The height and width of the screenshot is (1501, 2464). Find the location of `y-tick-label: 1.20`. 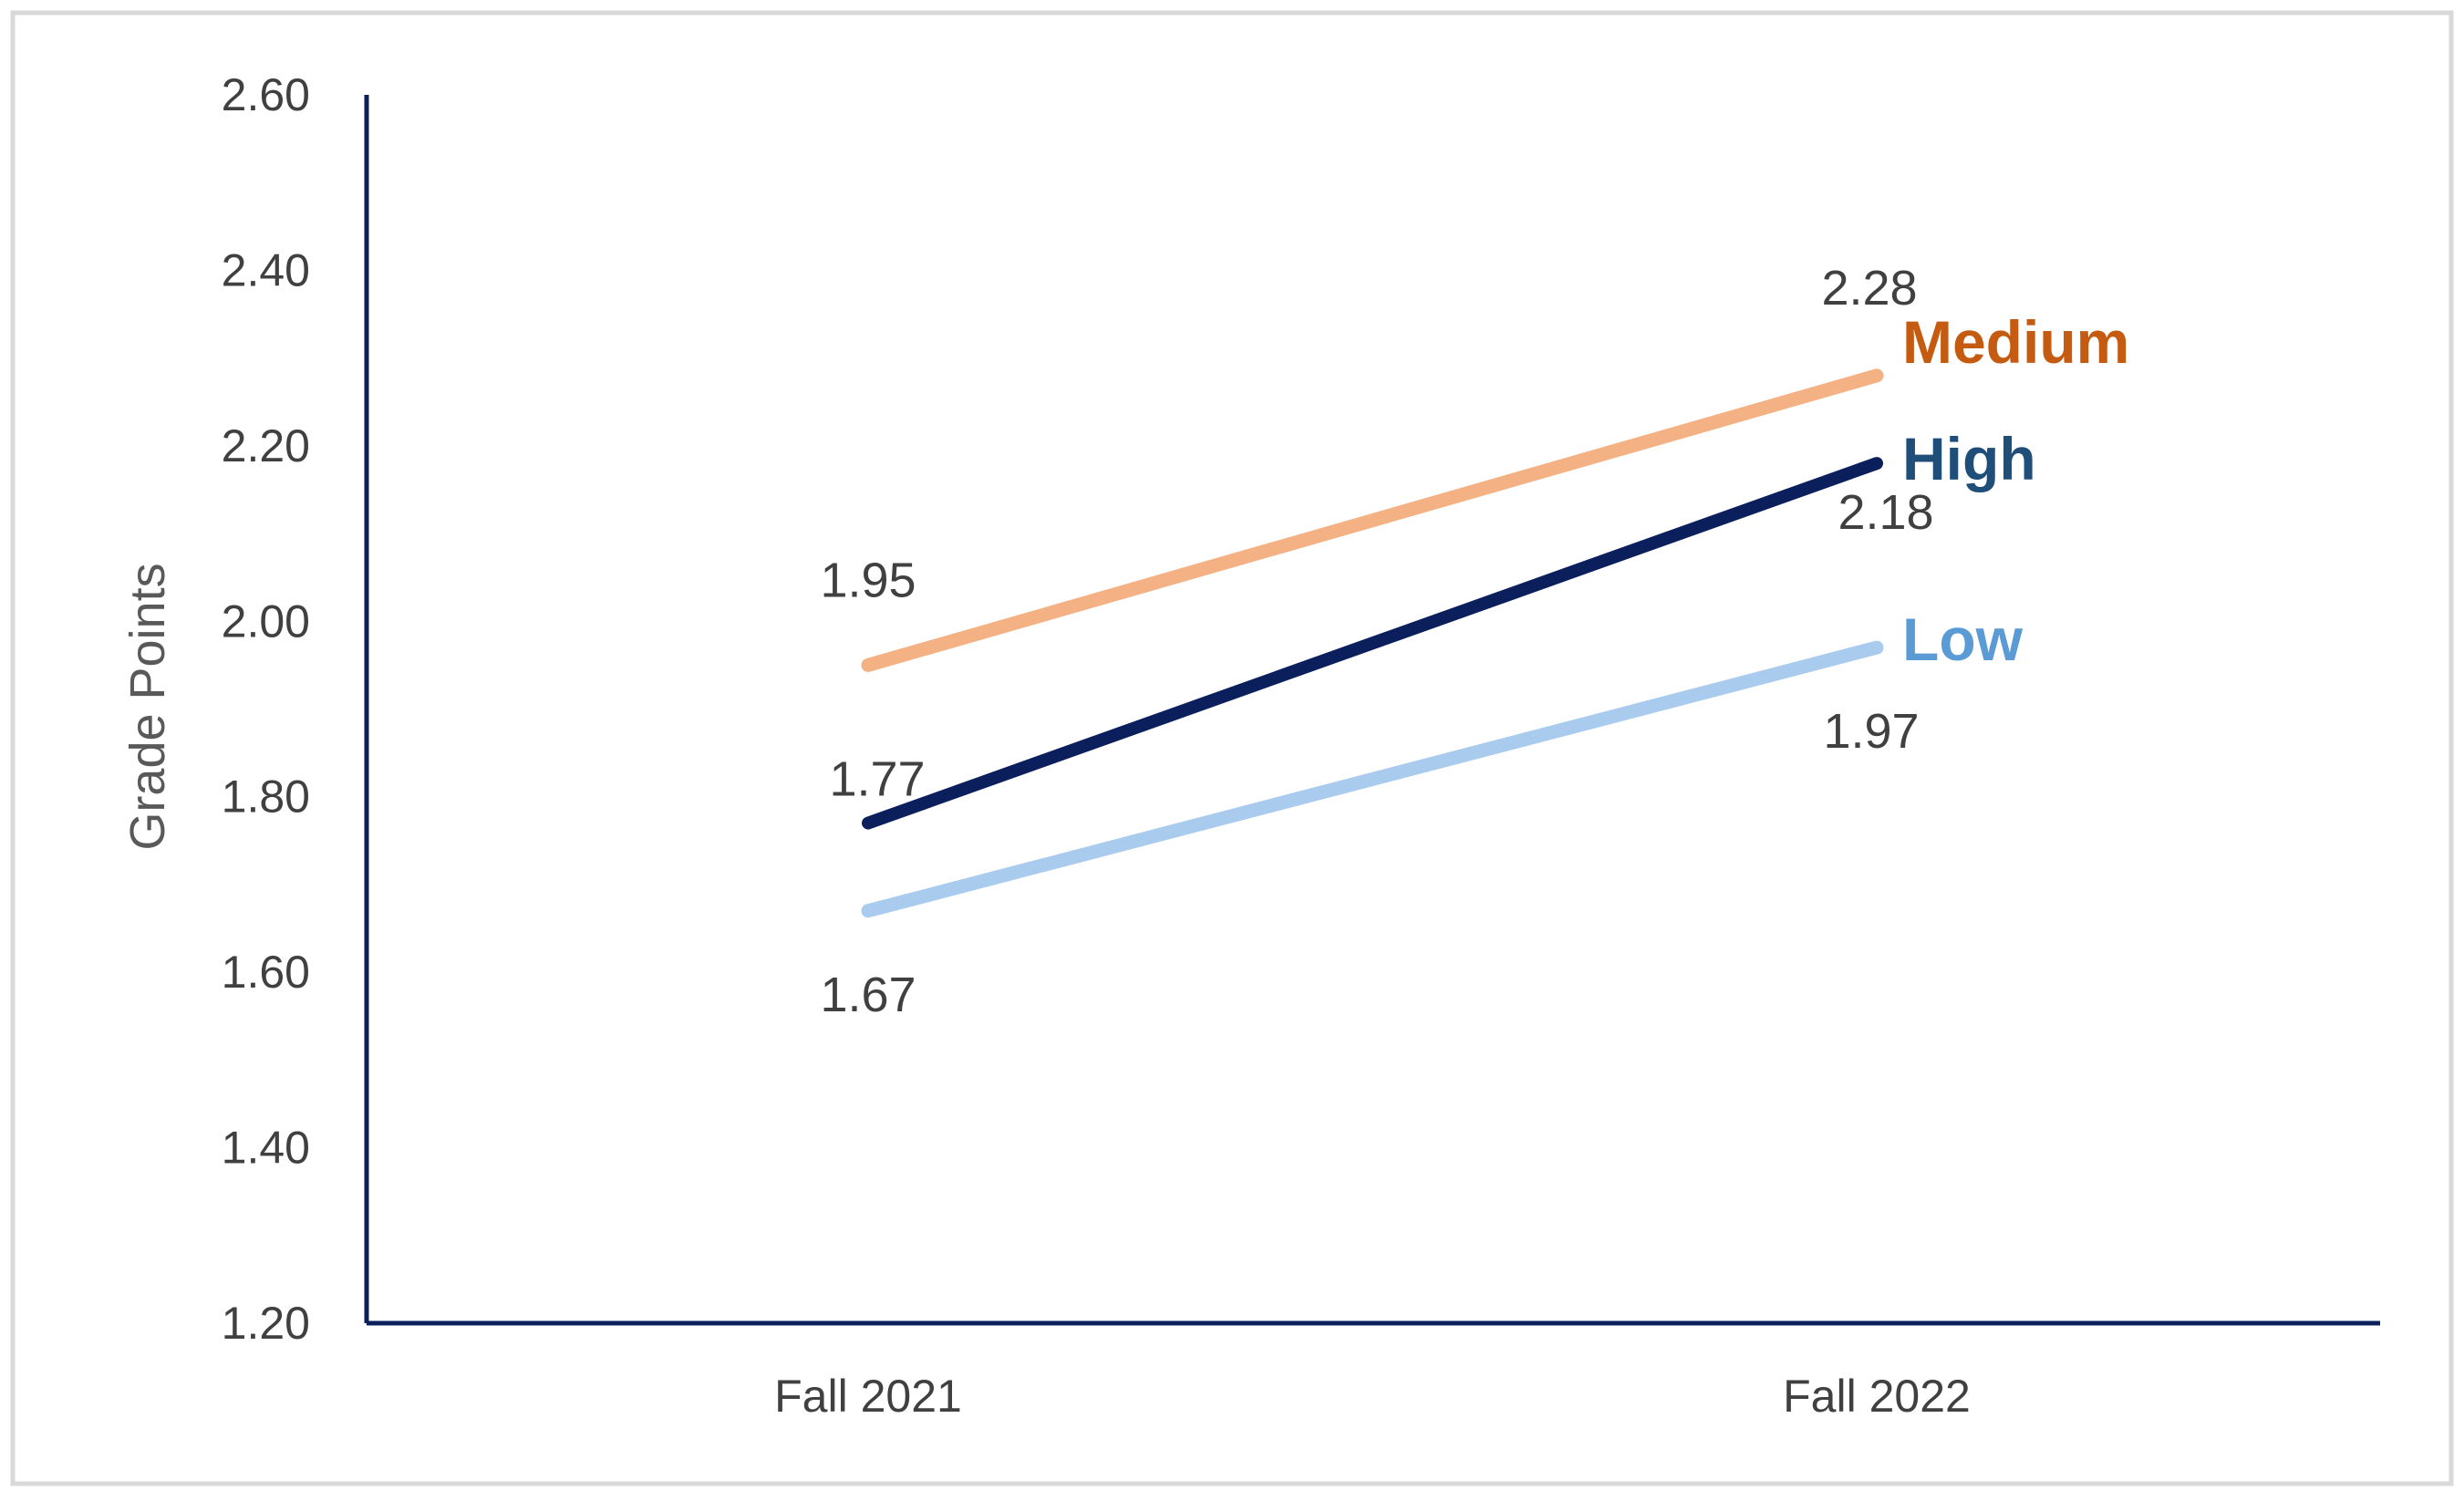

y-tick-label: 1.20 is located at coordinates (266, 1323).